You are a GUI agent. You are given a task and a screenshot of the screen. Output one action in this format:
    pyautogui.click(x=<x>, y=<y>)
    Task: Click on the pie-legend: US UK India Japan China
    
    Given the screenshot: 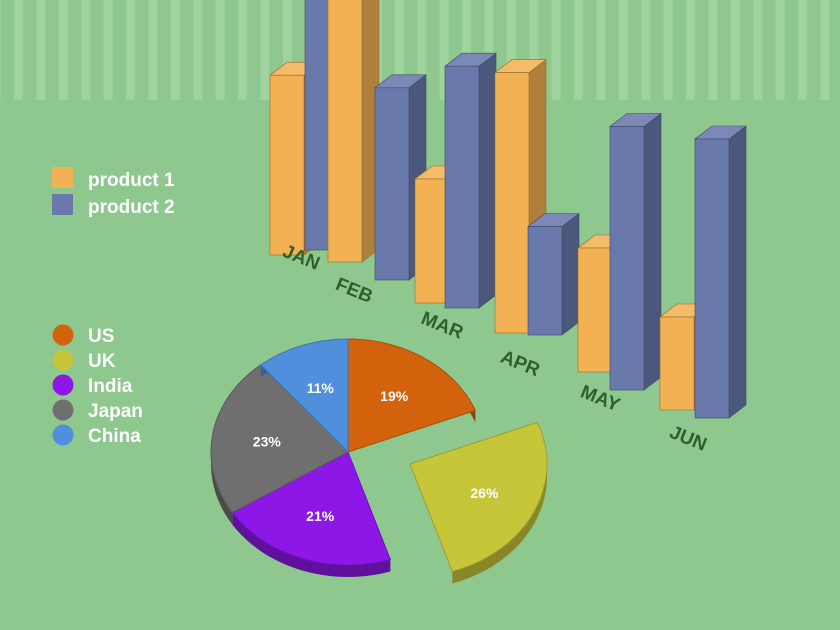 What is the action you would take?
    pyautogui.click(x=97, y=385)
    